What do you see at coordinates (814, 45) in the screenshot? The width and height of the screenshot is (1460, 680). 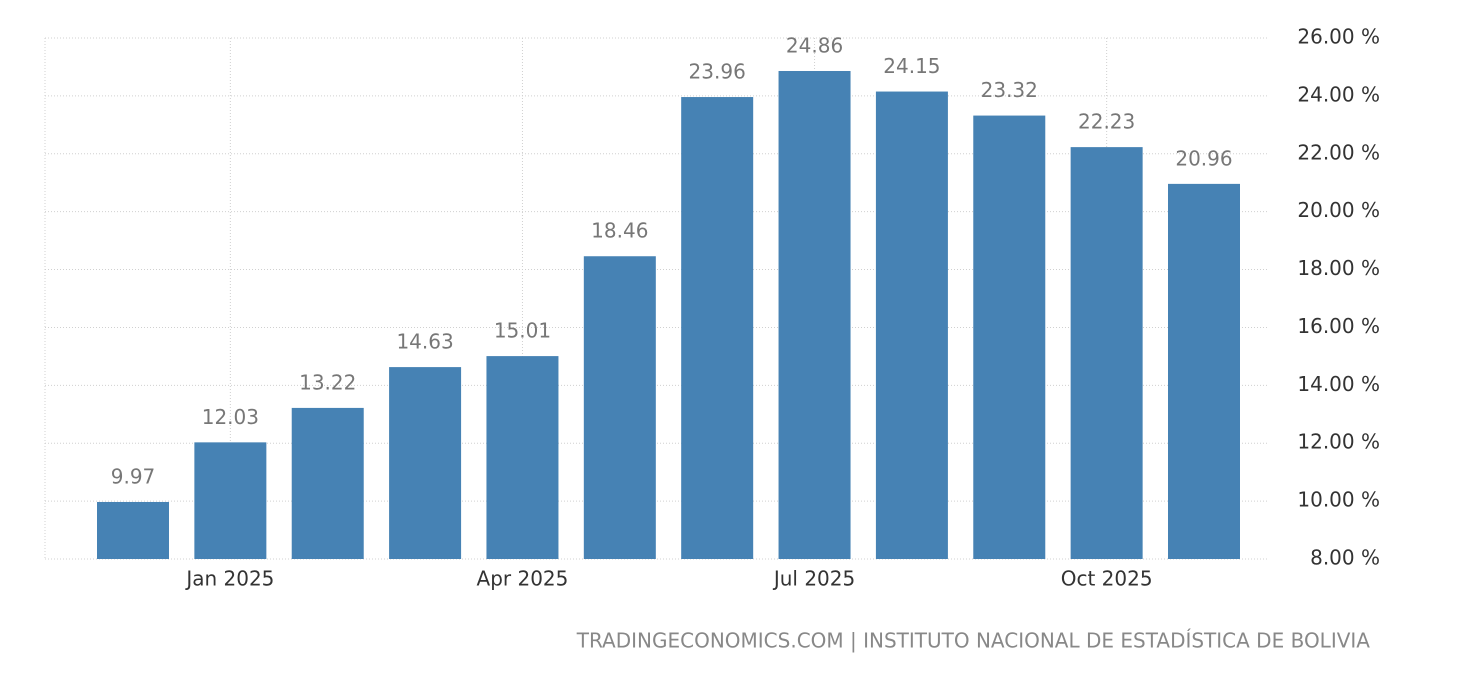 I see `value-label: 24.86` at bounding box center [814, 45].